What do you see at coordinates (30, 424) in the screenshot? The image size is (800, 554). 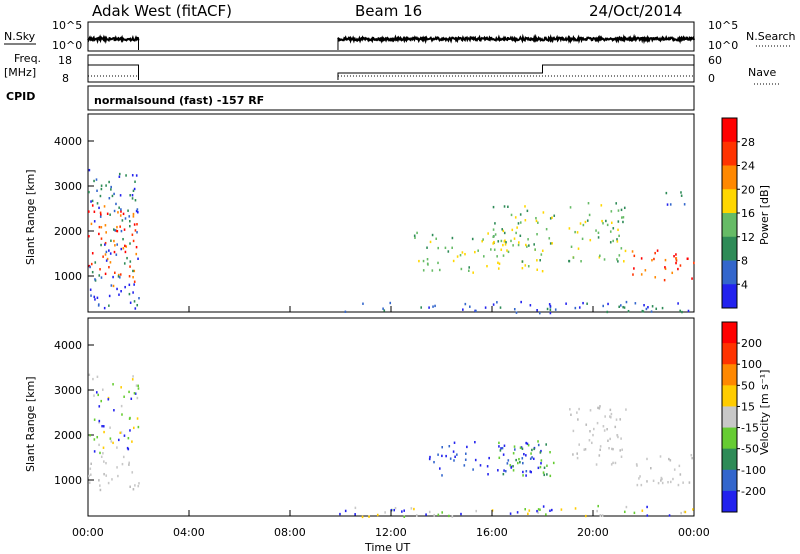 I see `velocity-ylabel: Slant Range [km]` at bounding box center [30, 424].